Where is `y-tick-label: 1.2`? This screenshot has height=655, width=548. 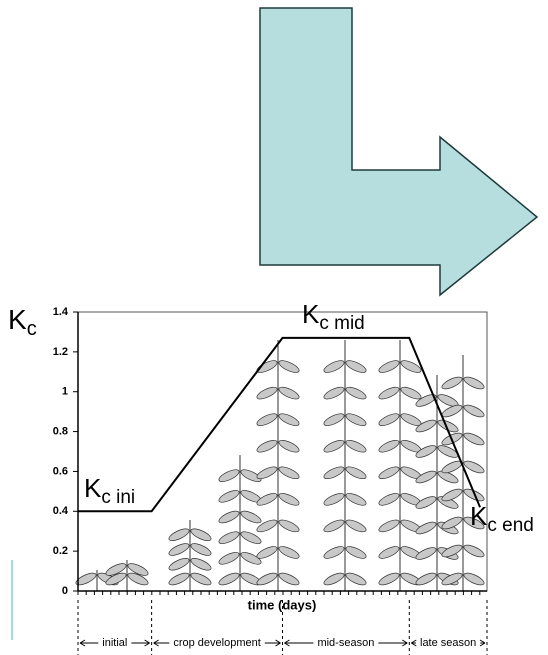
y-tick-label: 1.2 is located at coordinates (60, 352).